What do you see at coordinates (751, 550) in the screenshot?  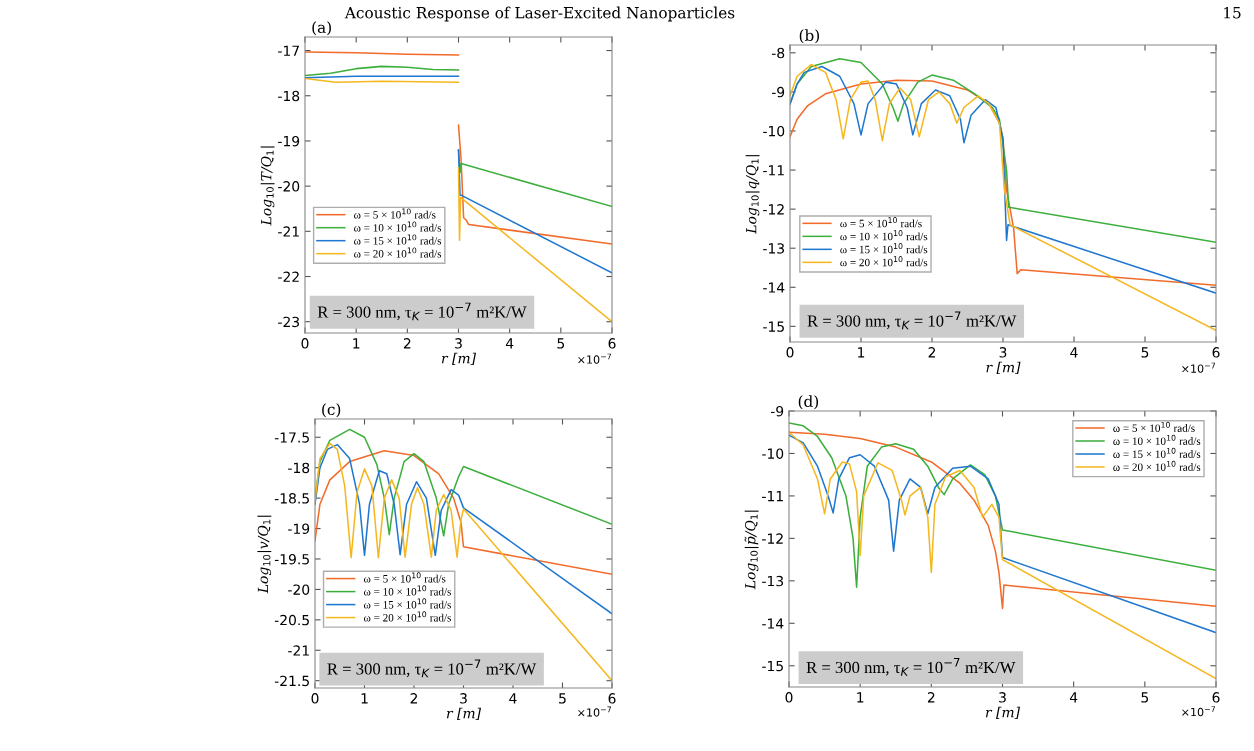 I see `y-axis-title: Log$_{10}$|p̃/Q$_{1}$|` at bounding box center [751, 550].